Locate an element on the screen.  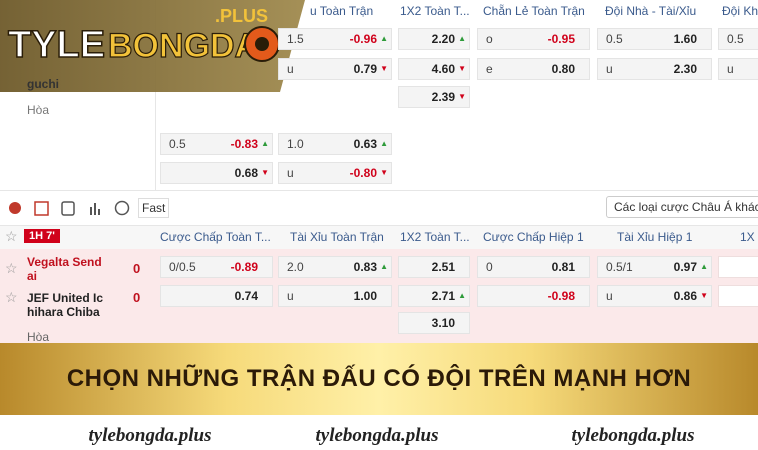
toolbar-icons is located at coordinates (70, 208).